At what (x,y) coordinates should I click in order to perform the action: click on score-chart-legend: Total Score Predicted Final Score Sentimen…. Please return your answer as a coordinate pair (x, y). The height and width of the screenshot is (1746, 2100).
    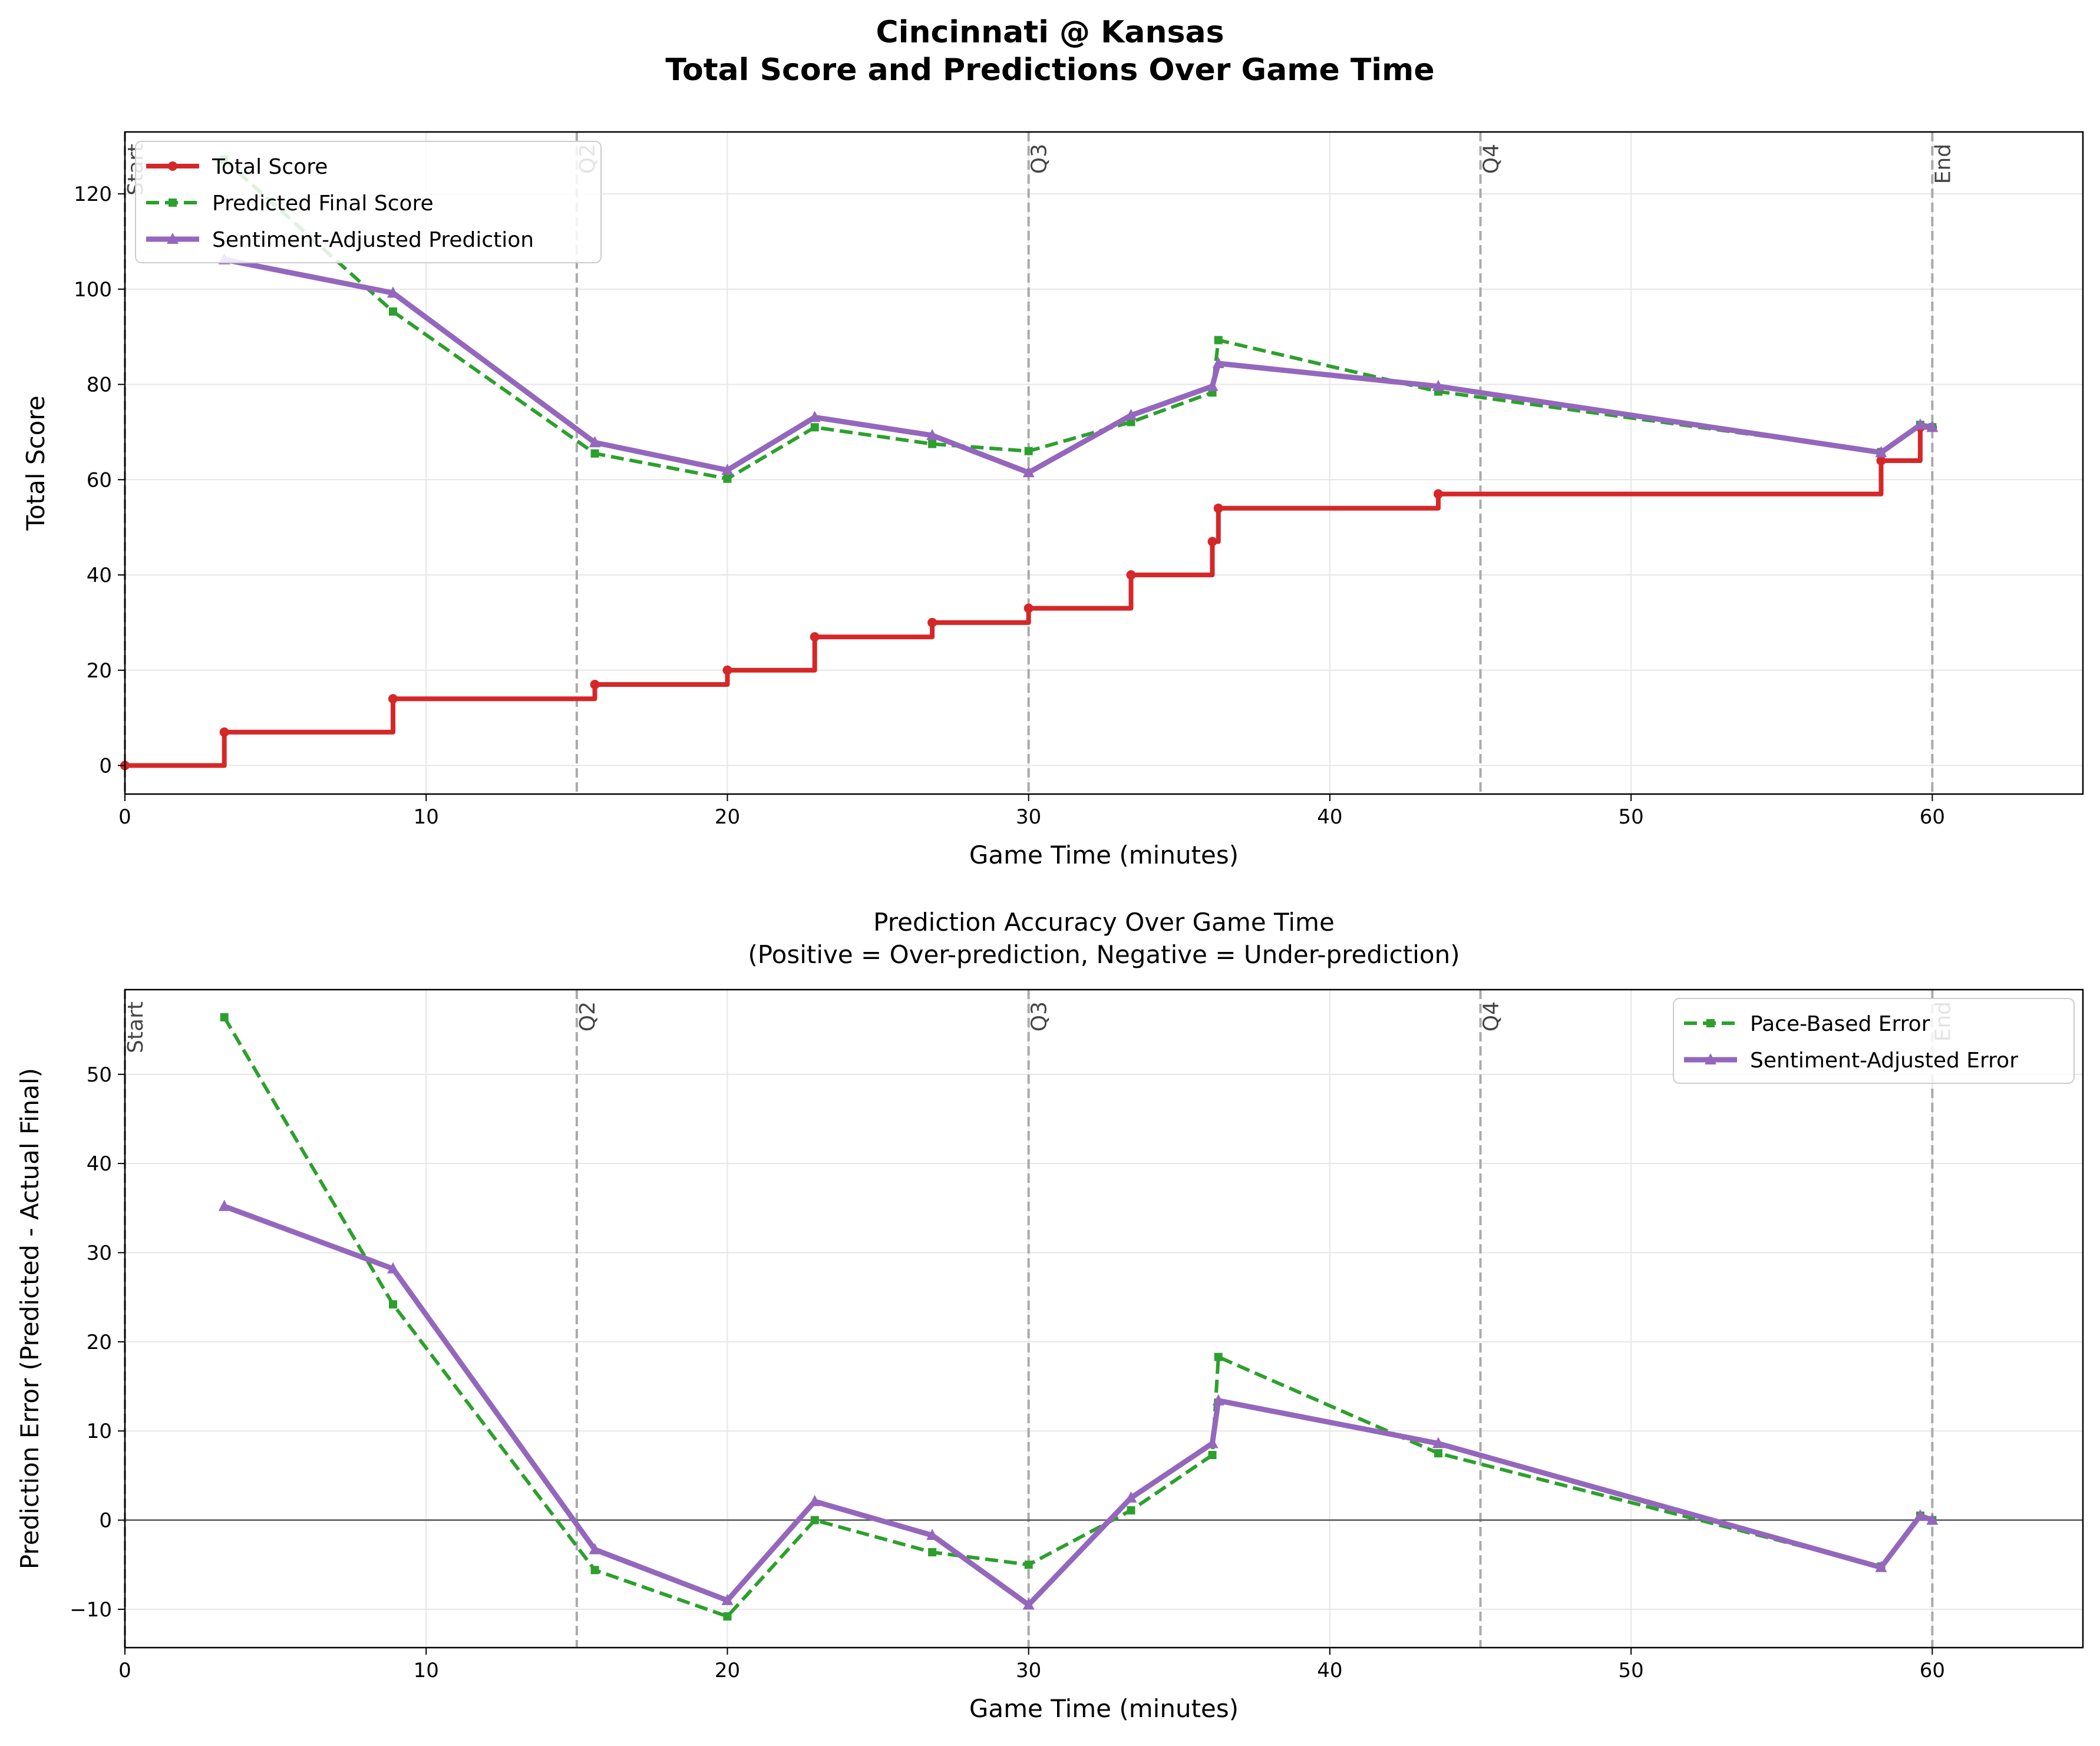
    Looking at the image, I should click on (368, 202).